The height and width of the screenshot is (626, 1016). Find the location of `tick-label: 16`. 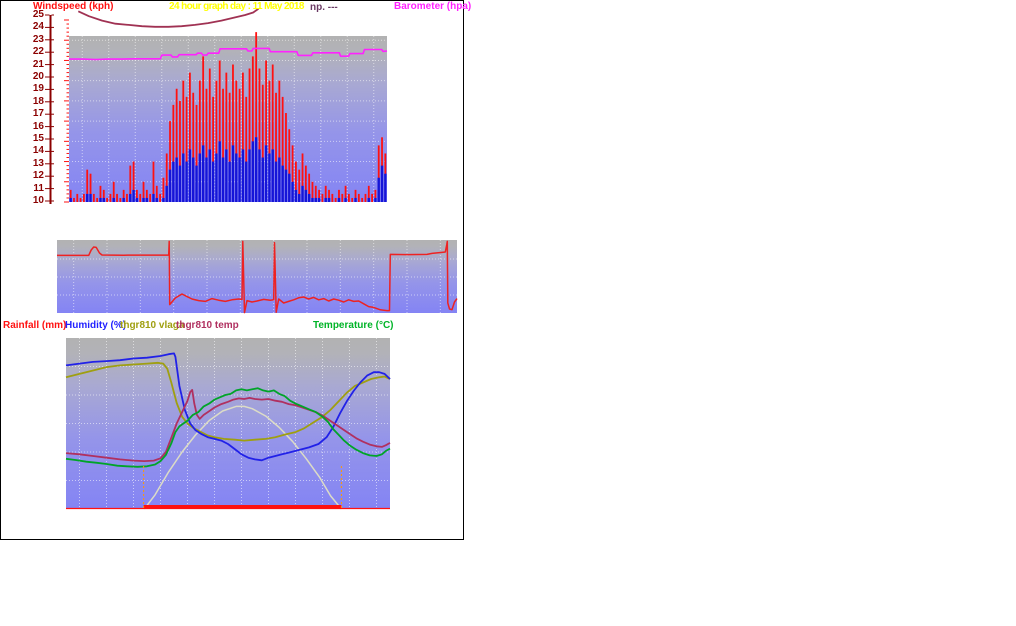

tick-label: 16 is located at coordinates (38, 126).